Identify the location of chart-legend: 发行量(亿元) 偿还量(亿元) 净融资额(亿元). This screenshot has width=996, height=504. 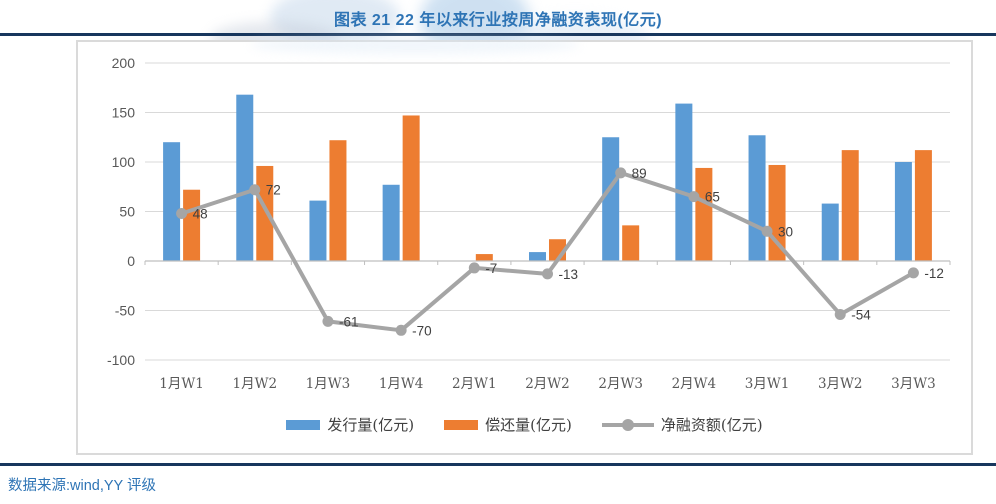
(524, 424).